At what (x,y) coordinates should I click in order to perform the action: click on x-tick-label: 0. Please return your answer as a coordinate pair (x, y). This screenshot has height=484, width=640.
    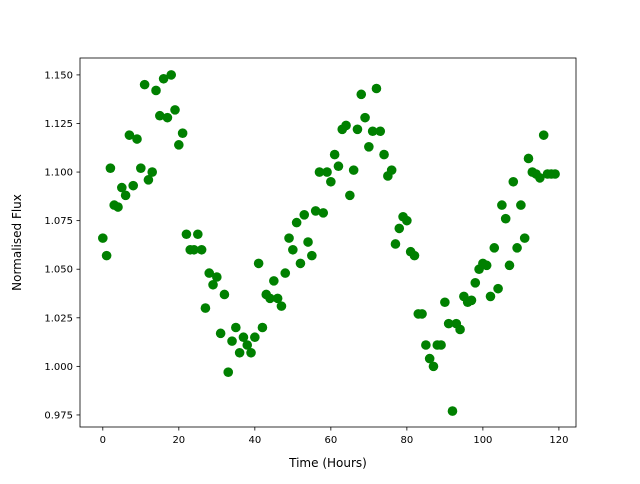
    Looking at the image, I should click on (103, 440).